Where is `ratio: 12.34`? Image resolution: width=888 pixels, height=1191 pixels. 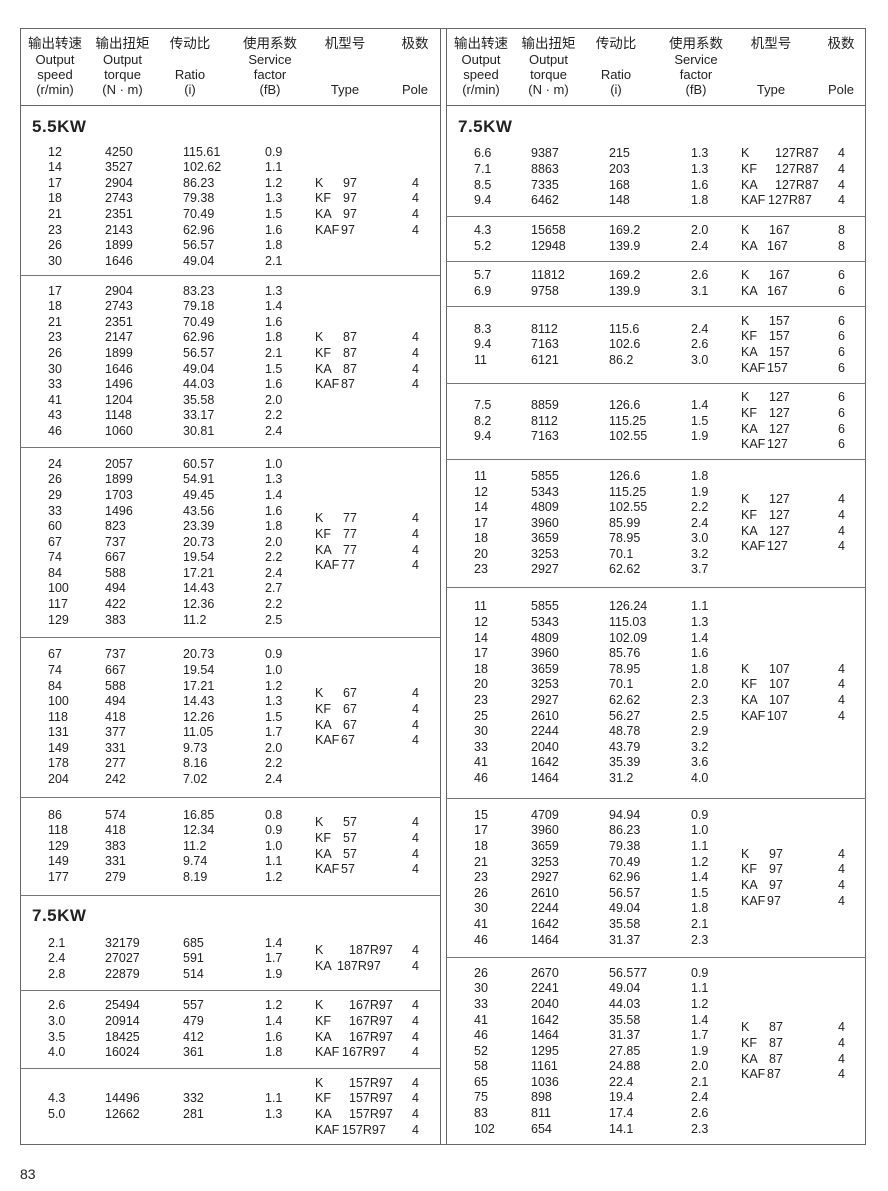
ratio: 12.34 is located at coordinates (199, 830).